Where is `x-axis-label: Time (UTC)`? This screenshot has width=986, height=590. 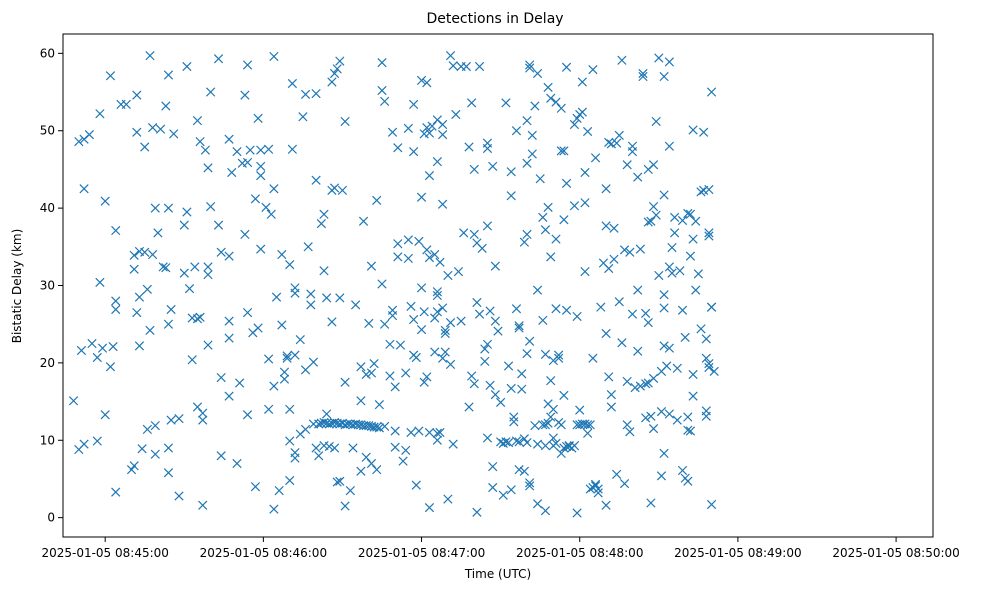 x-axis-label: Time (UTC) is located at coordinates (497, 574).